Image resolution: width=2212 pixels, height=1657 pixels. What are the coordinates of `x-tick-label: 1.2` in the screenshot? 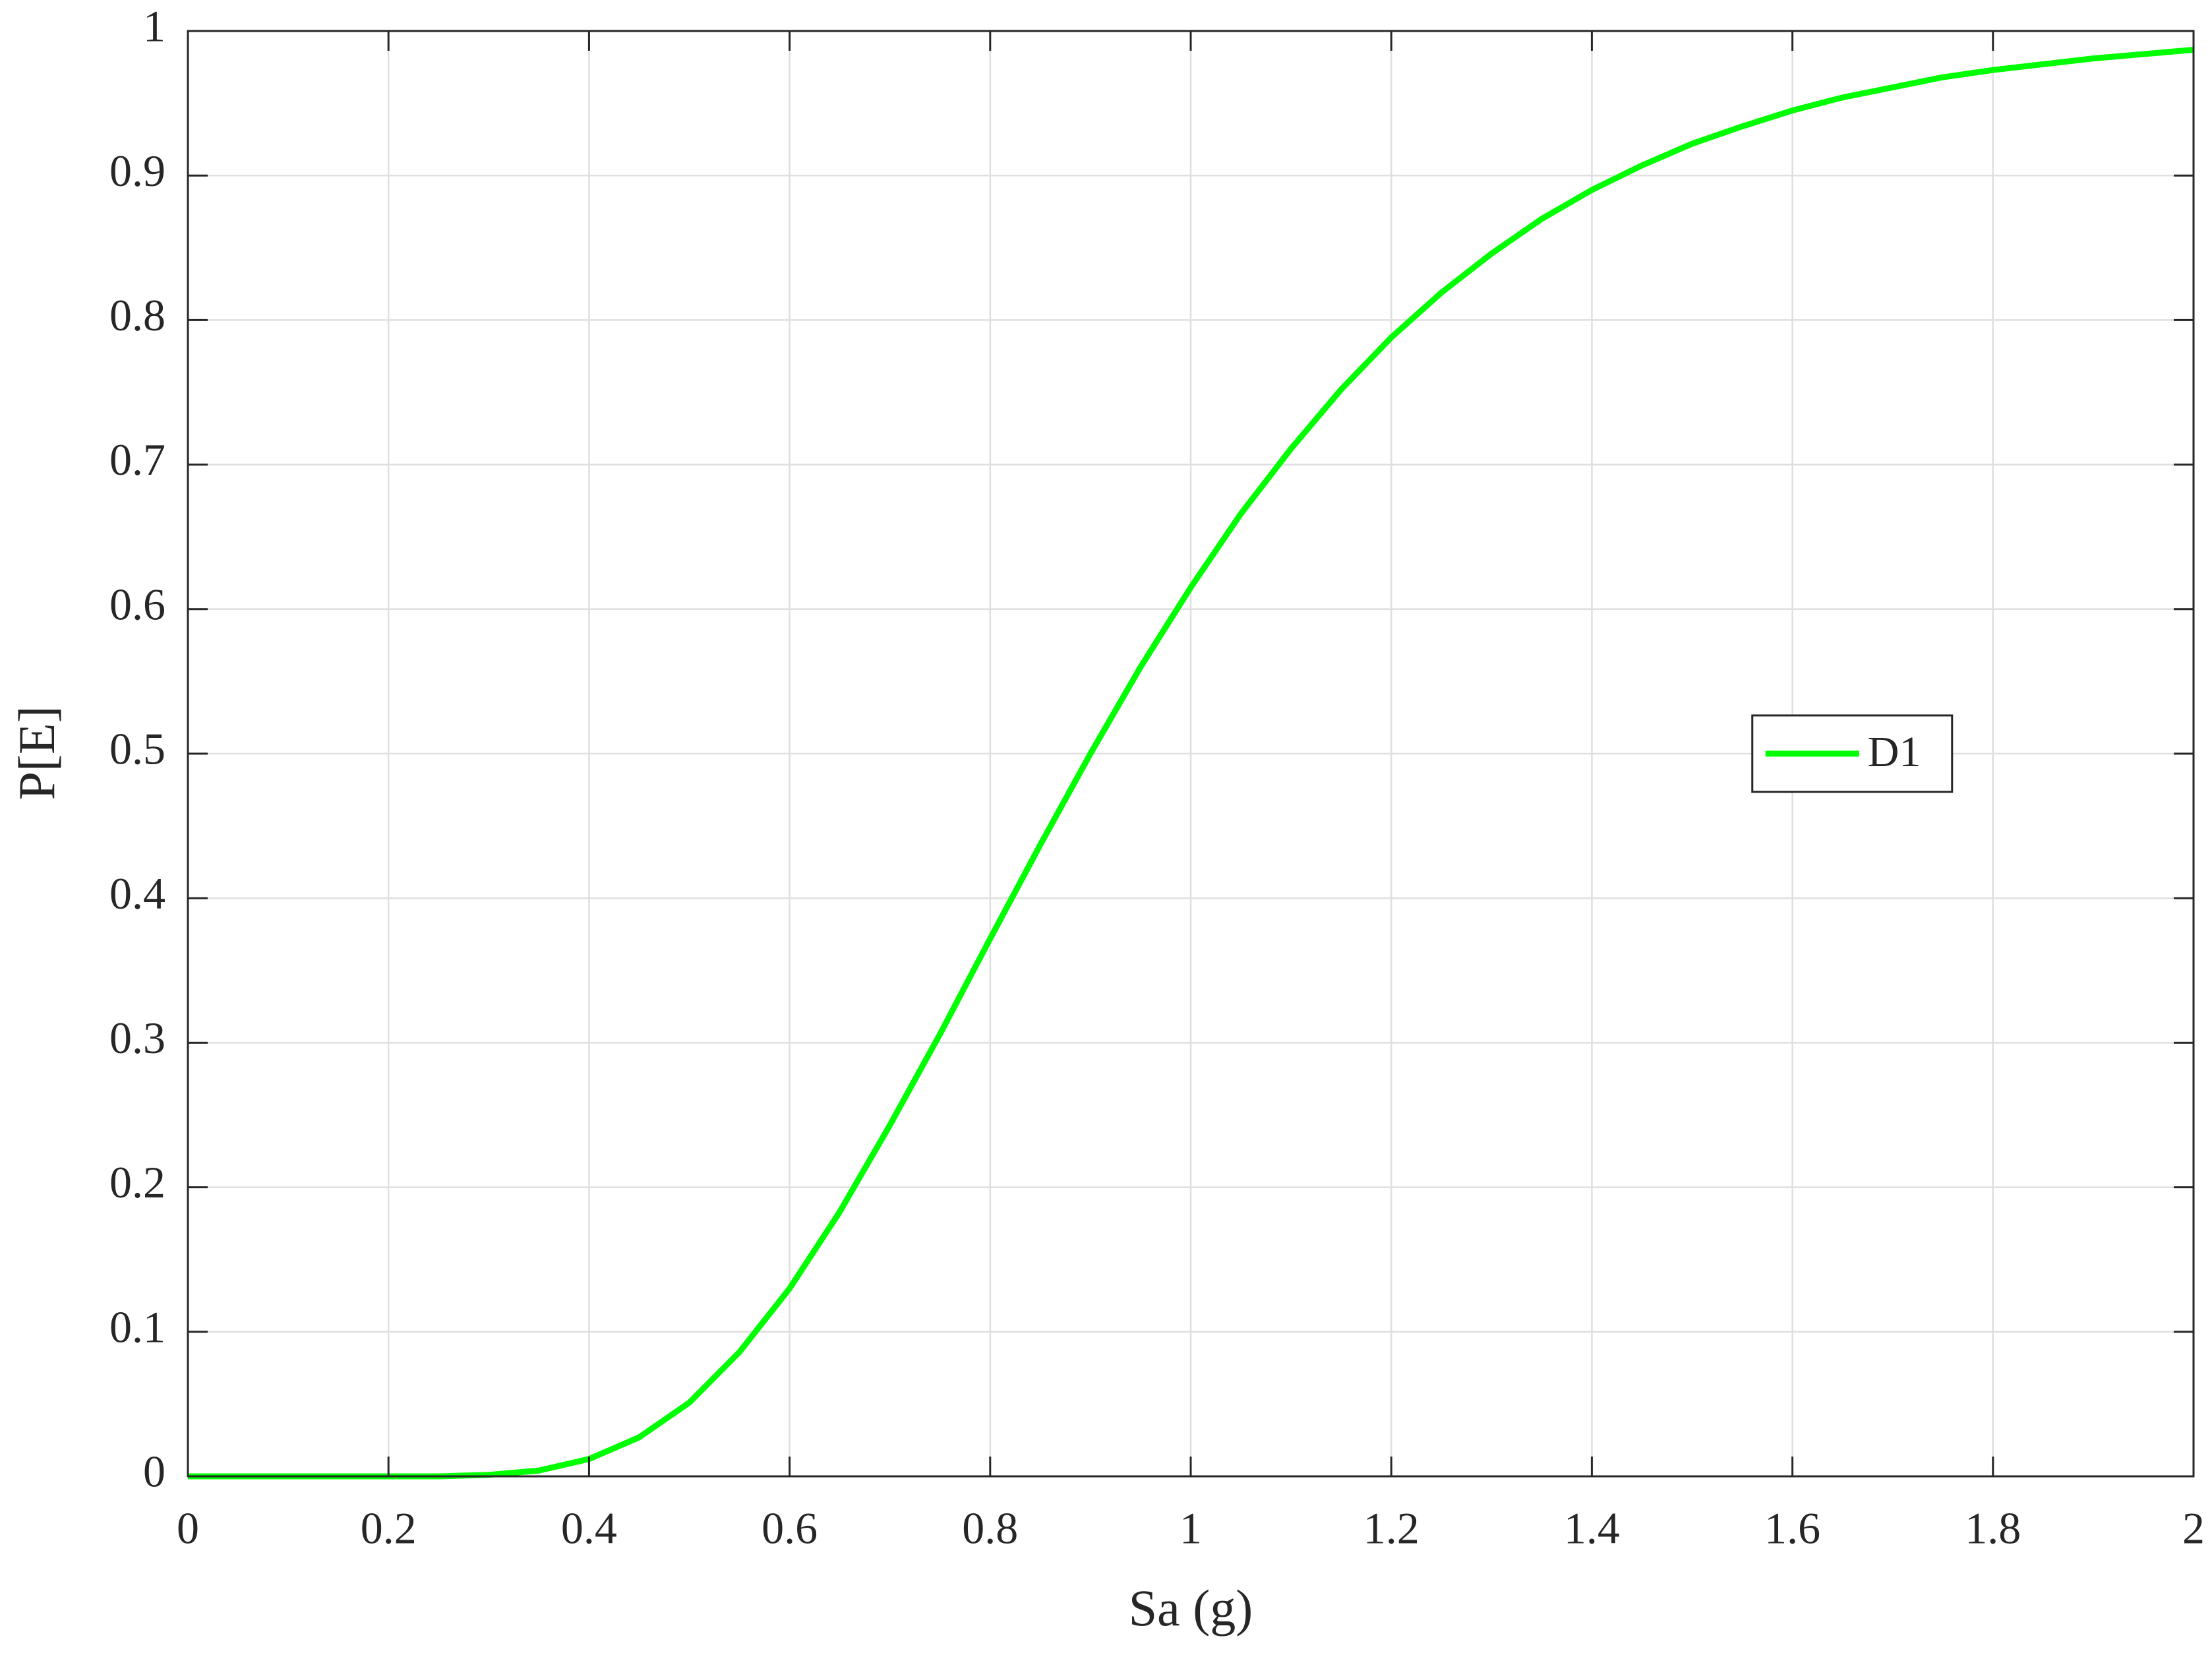 It's located at (1392, 1528).